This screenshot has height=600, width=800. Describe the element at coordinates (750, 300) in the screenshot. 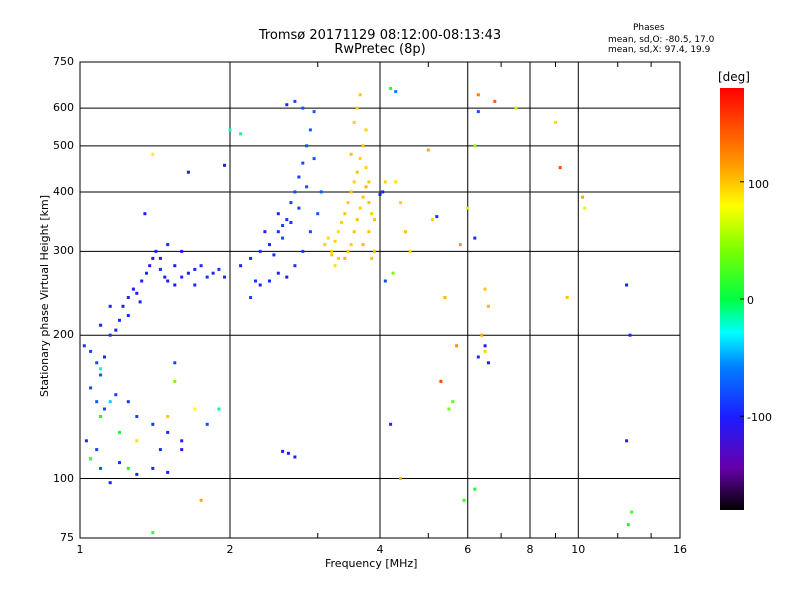

I see `colorbar-tick-0: 0` at that location.